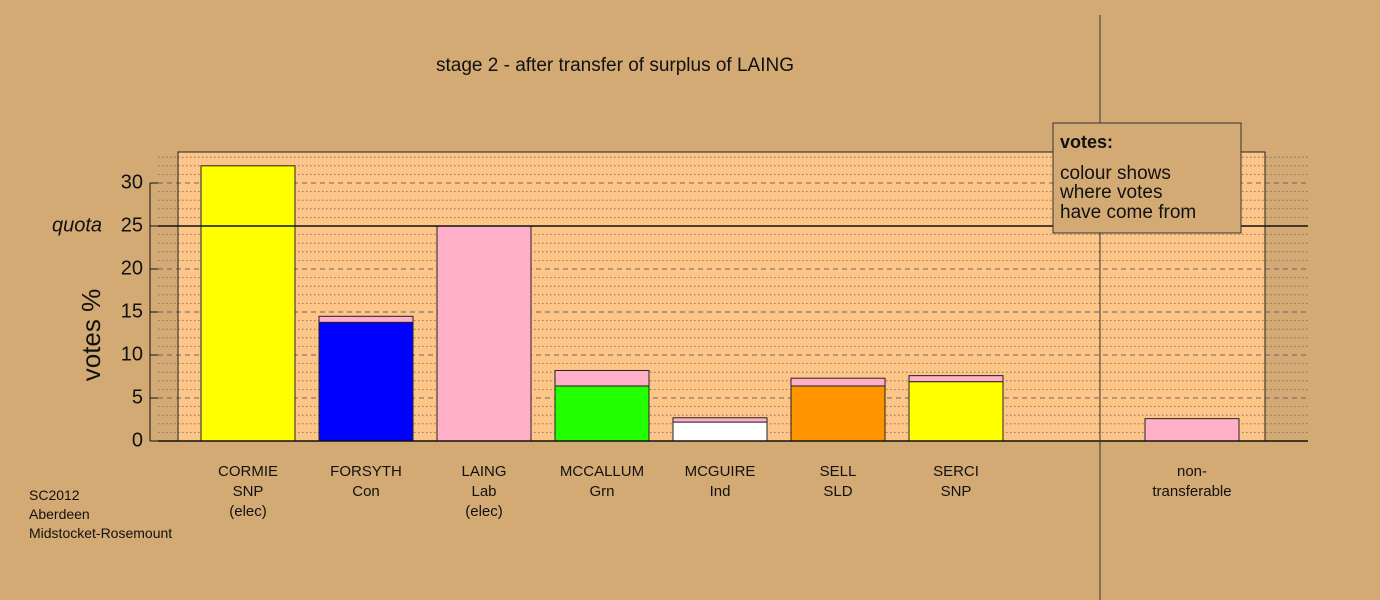  Describe the element at coordinates (132, 354) in the screenshot. I see `y-tick-label: 10` at that location.